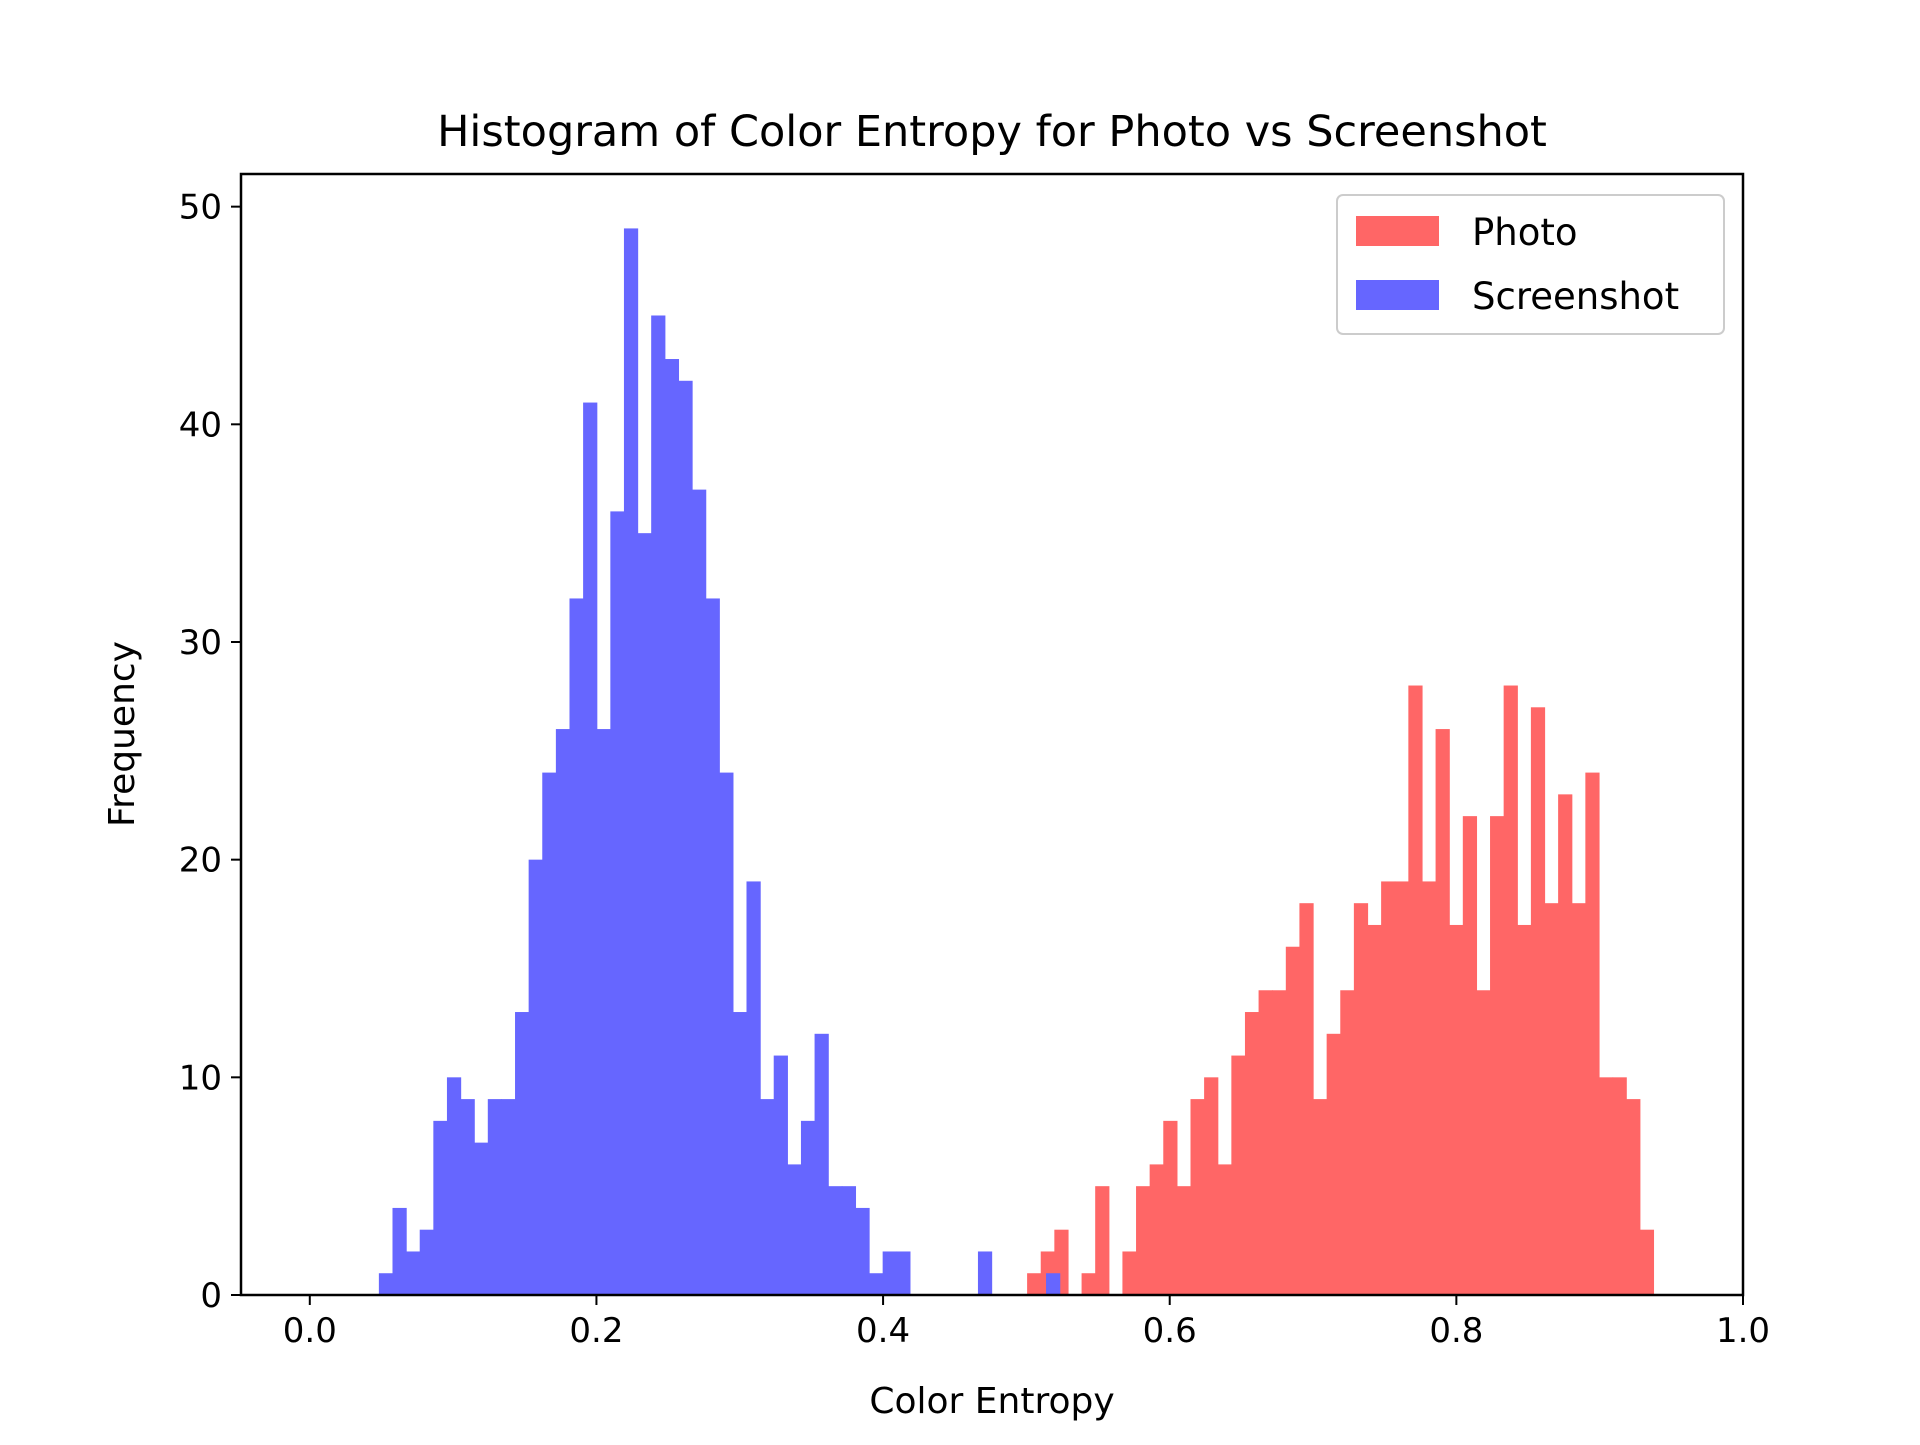  I want to click on y-tick-label: 40, so click(200, 425).